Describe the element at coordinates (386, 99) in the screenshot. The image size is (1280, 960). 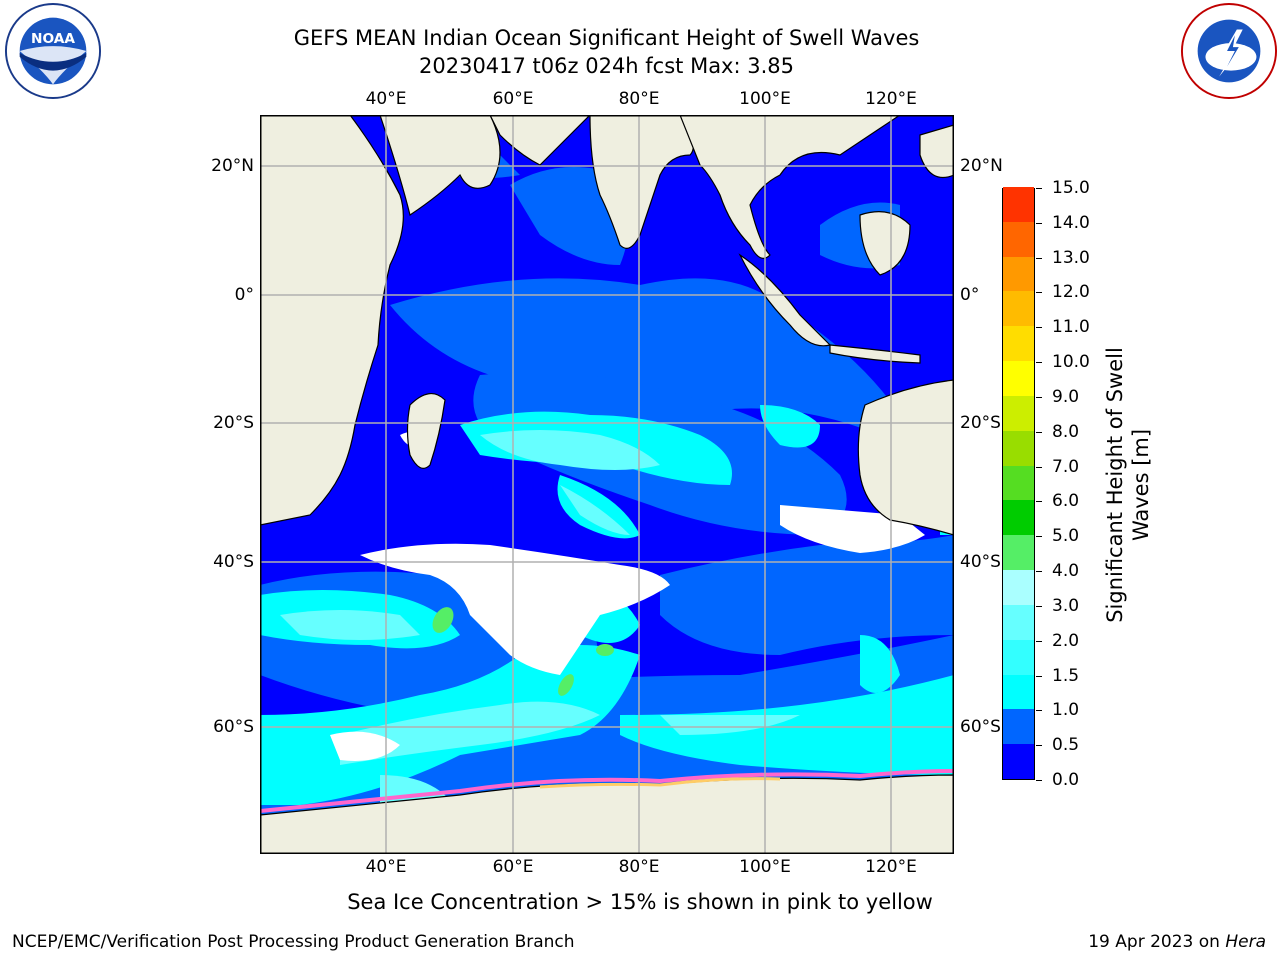
I see `lon-label-top: 40°E` at that location.